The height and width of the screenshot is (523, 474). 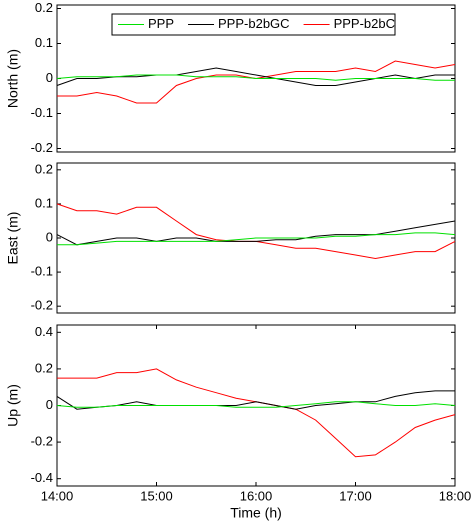 What do you see at coordinates (42, 477) in the screenshot?
I see `y-tick-label: -0.4` at bounding box center [42, 477].